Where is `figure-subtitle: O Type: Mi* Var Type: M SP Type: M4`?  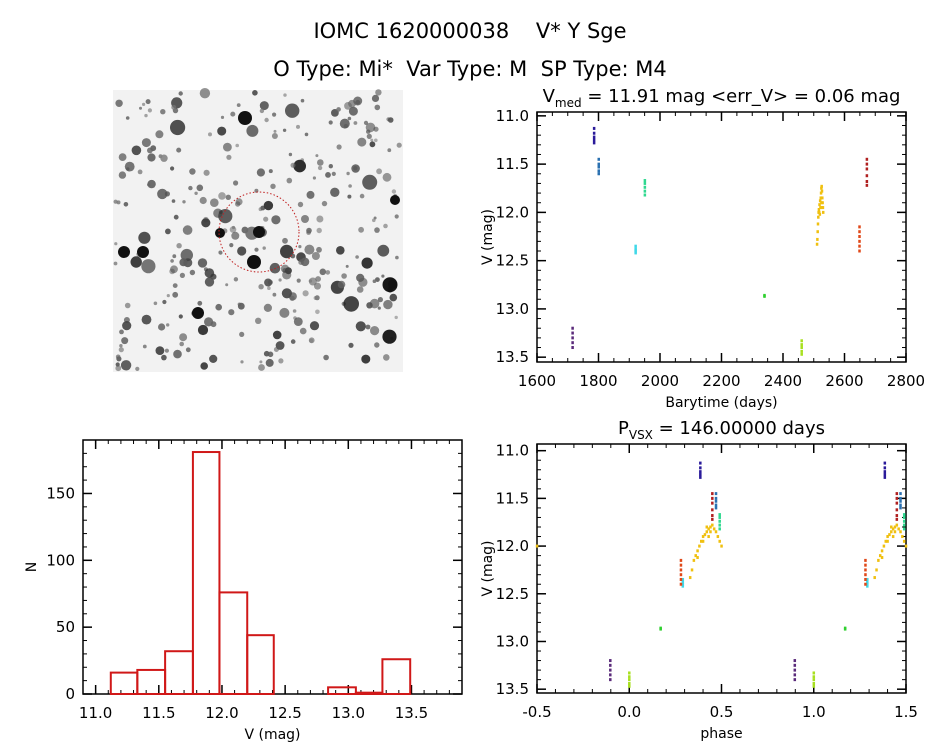 figure-subtitle: O Type: Mi* Var Type: M SP Type: M4 is located at coordinates (470, 69).